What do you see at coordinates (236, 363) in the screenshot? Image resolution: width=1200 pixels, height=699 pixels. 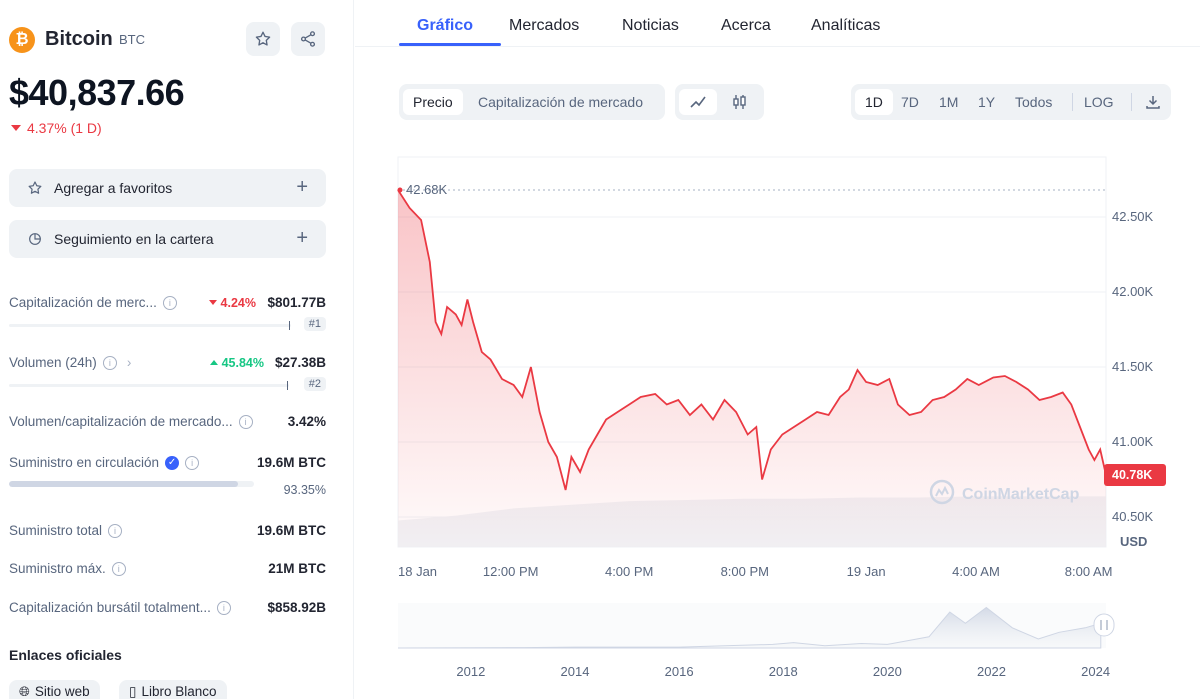 I see `stat-change: 45.84%` at bounding box center [236, 363].